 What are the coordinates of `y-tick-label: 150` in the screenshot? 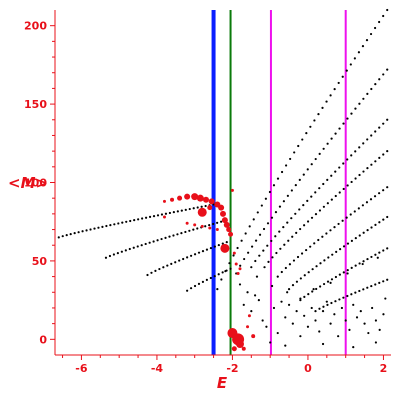 It's located at (35, 104).